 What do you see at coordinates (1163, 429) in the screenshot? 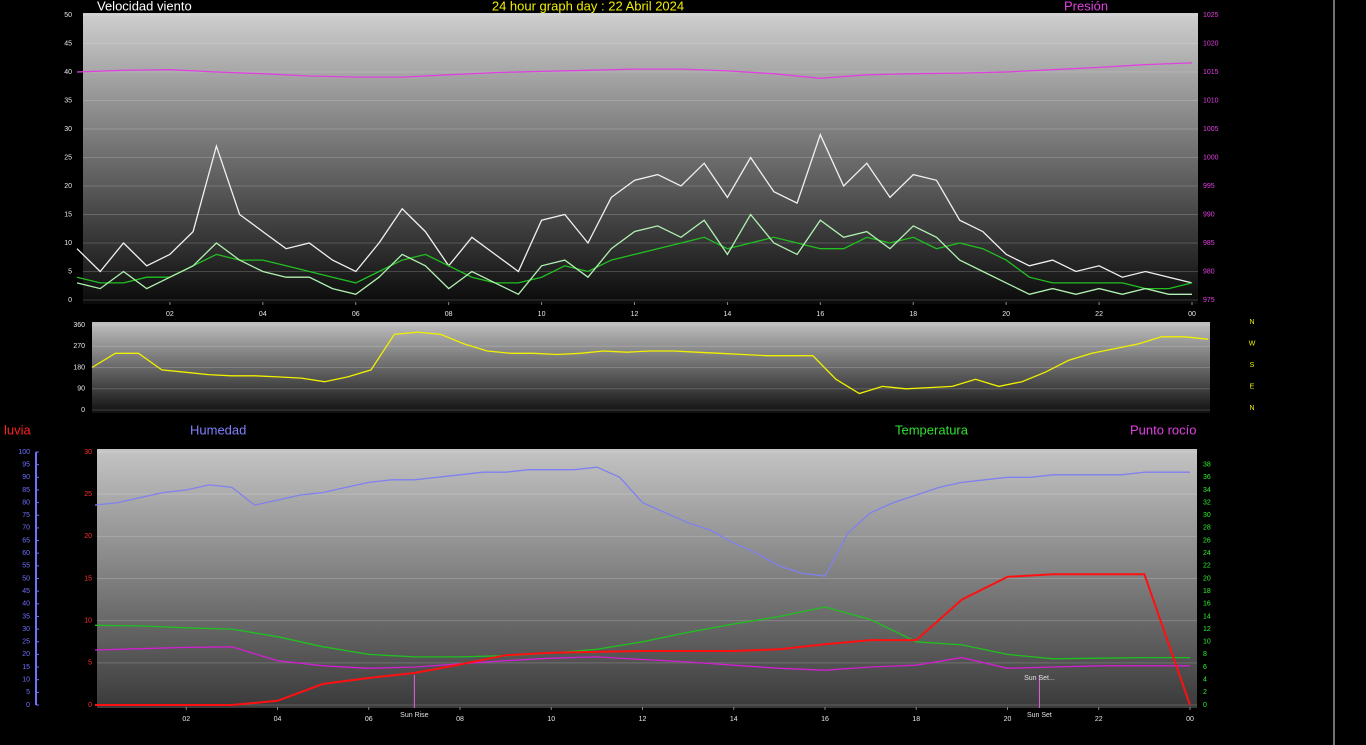
I see `legend-dewpoint: Punto rocío` at bounding box center [1163, 429].